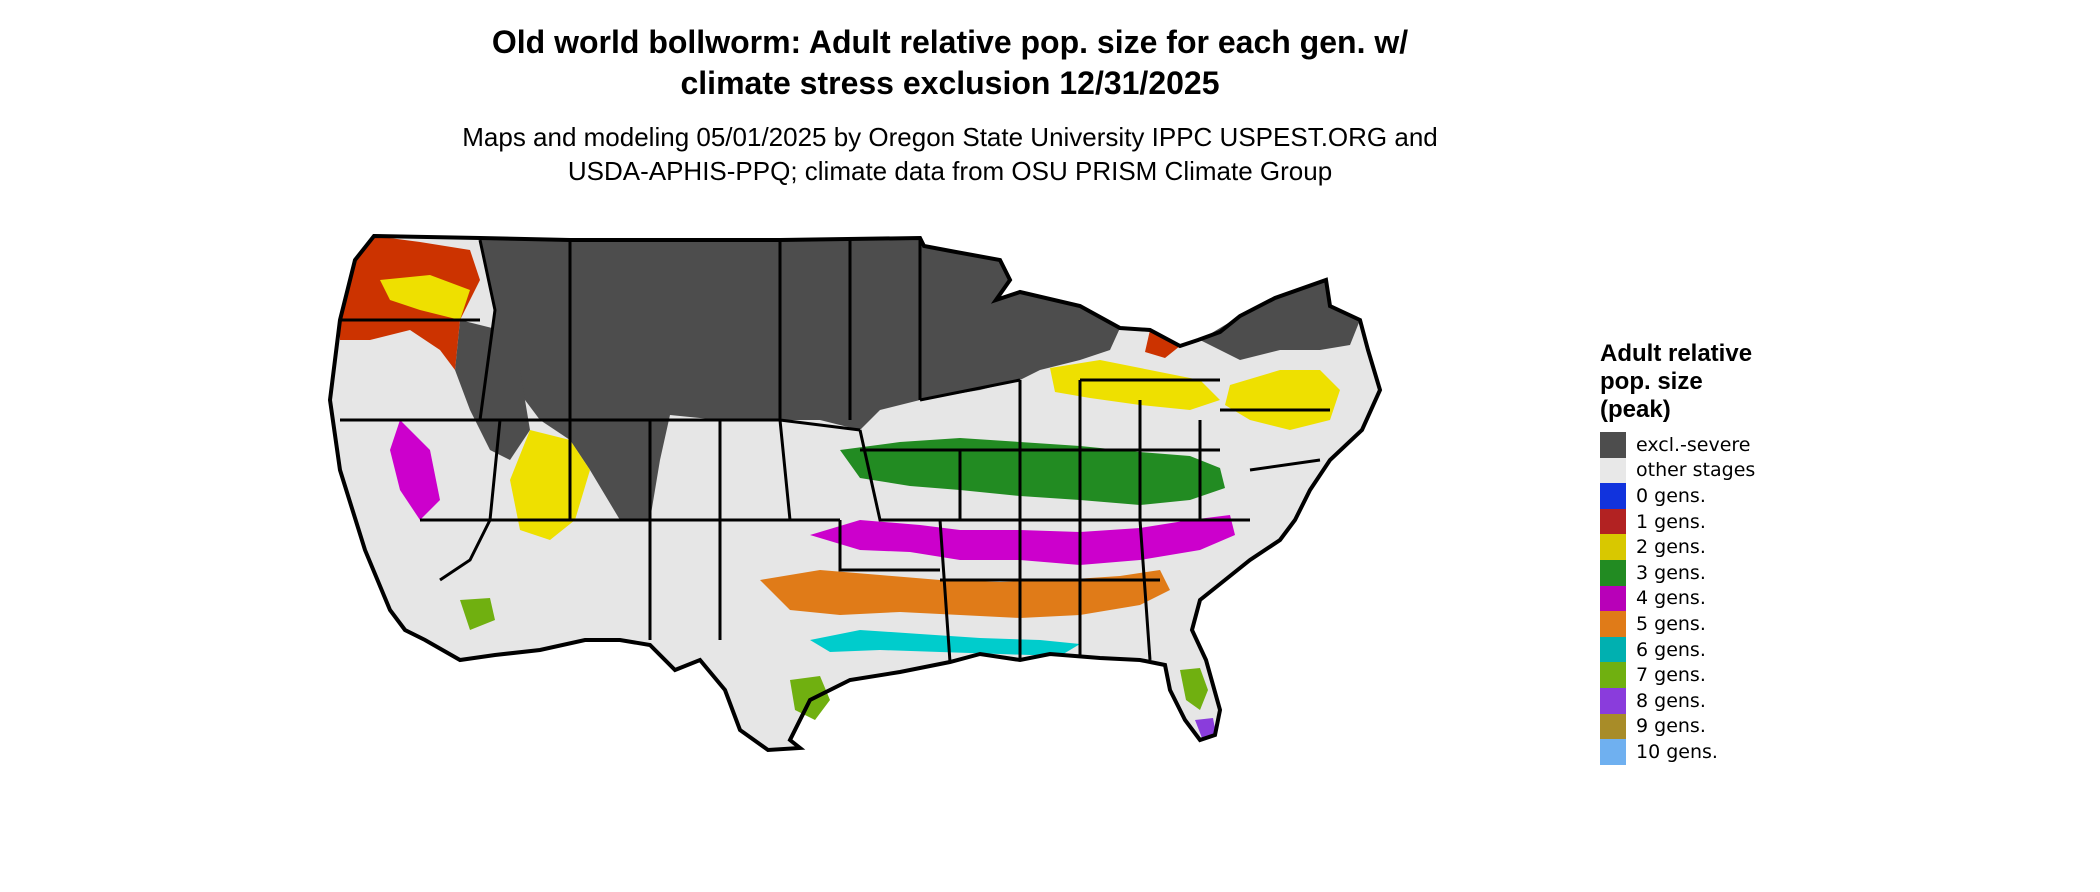  I want to click on legend-item: 8 gens., so click(1710, 700).